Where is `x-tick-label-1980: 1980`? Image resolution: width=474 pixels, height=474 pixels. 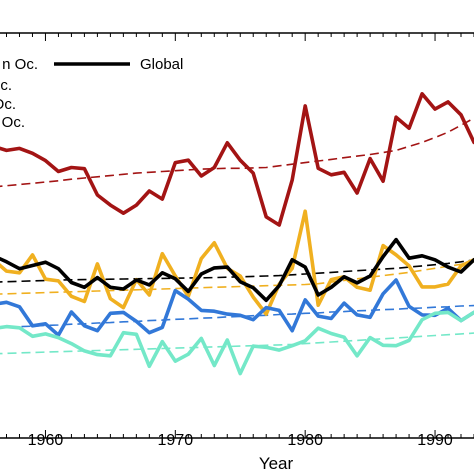
x-tick-label-1980: 1980 is located at coordinates (305, 440).